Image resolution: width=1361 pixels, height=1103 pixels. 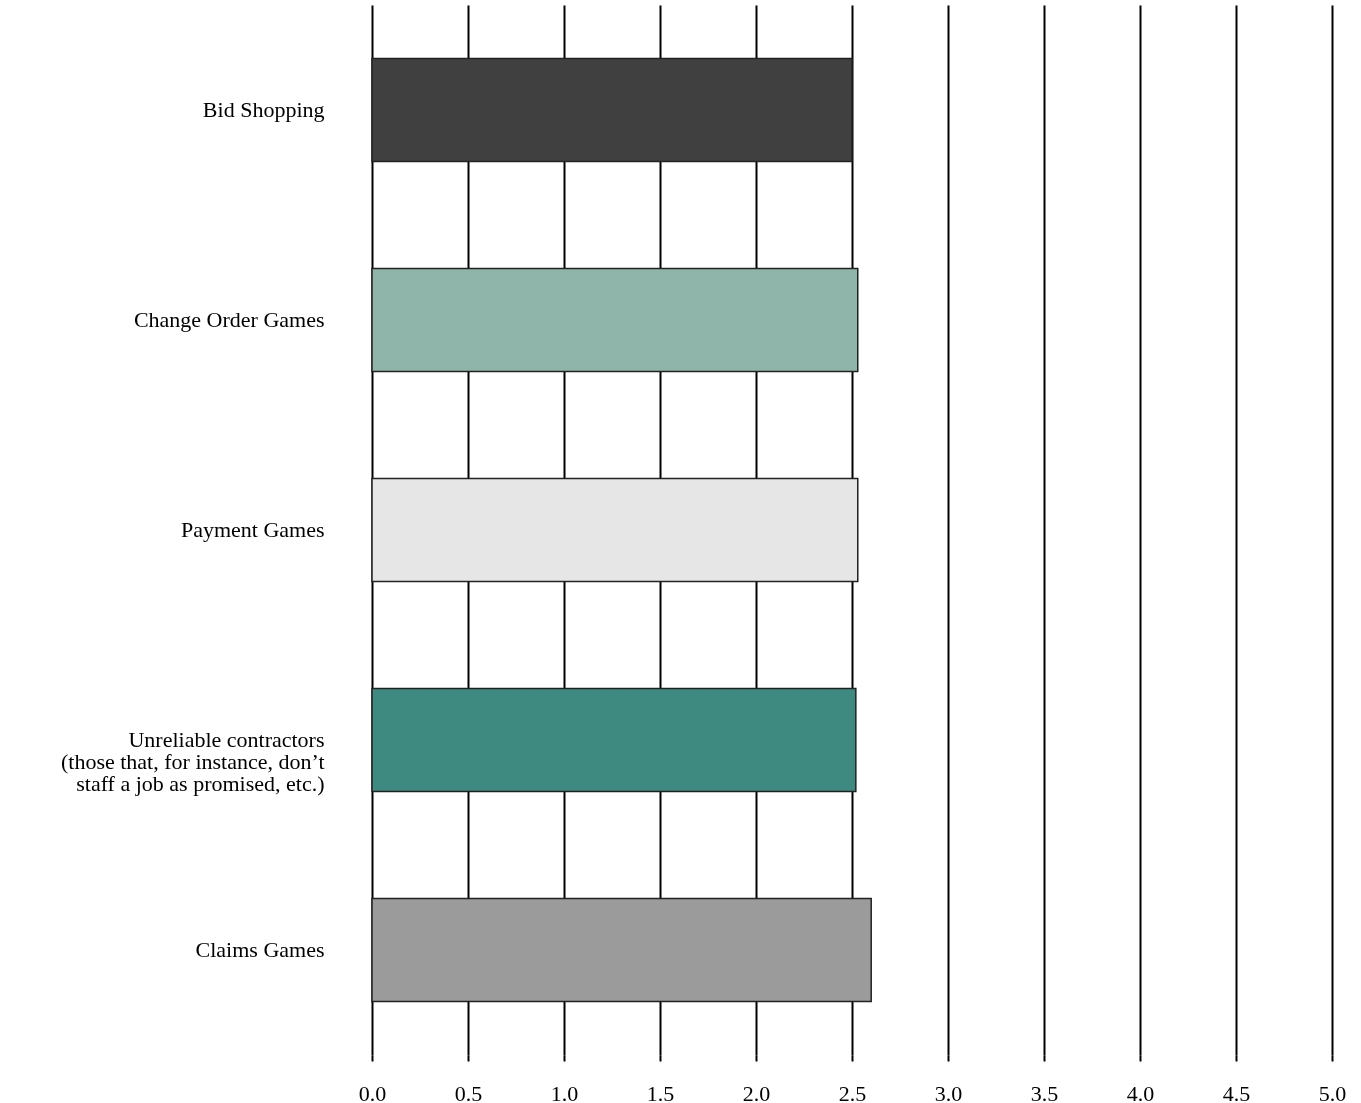 I want to click on x-tick-label: 1.0, so click(x=564, y=1091).